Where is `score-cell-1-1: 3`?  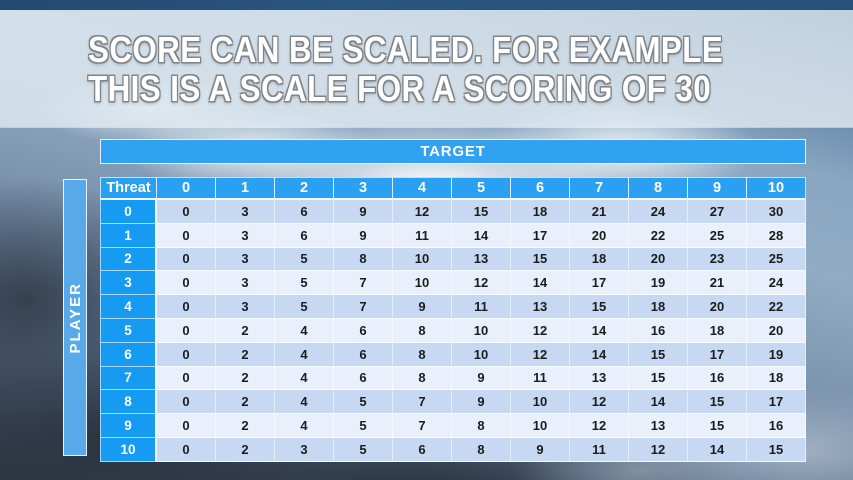 score-cell-1-1: 3 is located at coordinates (245, 235).